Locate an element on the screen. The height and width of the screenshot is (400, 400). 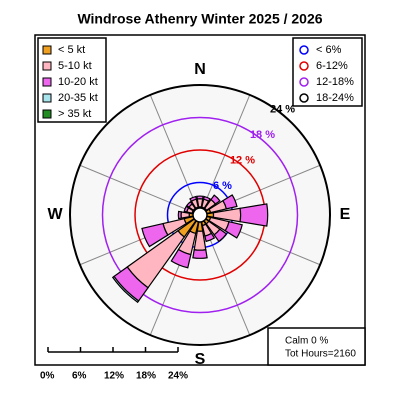
calm-note: Calm 0 % is located at coordinates (306, 341).